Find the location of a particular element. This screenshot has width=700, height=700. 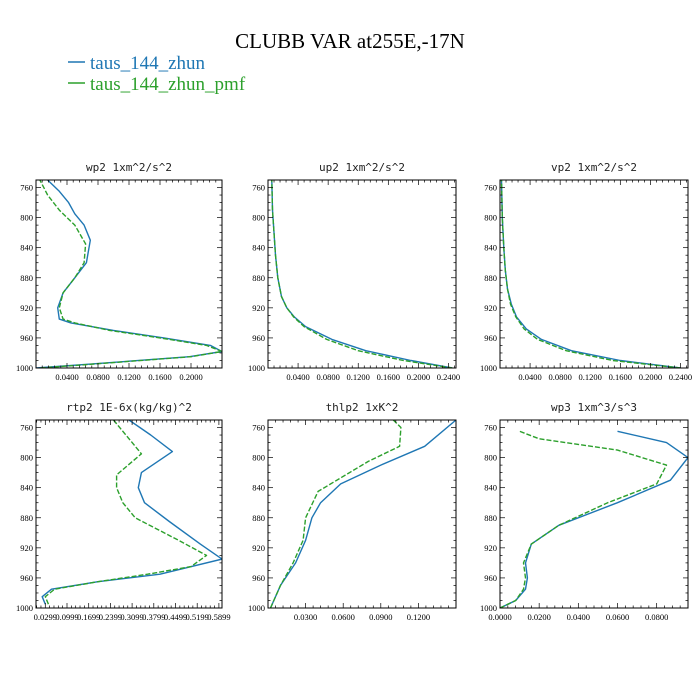

panel-title: wp2 1xm^2/s^2 is located at coordinates (129, 167).